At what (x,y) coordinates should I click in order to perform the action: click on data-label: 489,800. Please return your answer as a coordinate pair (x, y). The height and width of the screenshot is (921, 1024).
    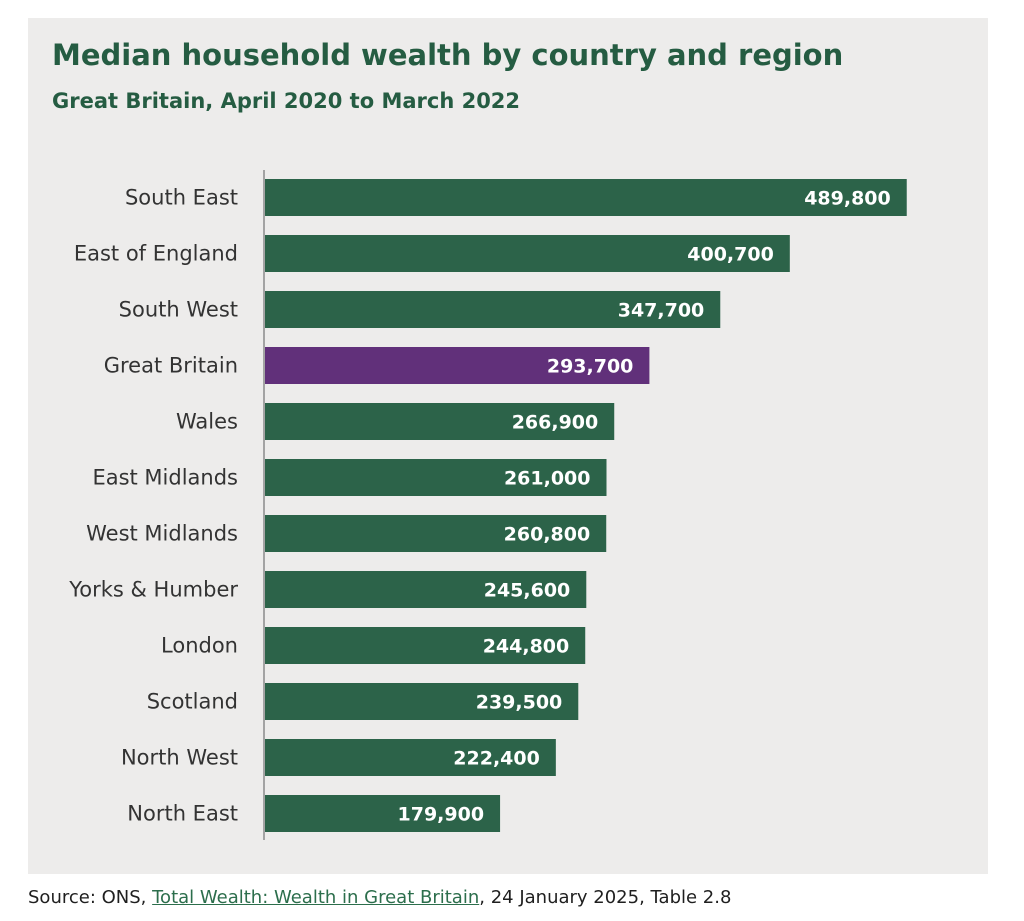
    Looking at the image, I should click on (847, 199).